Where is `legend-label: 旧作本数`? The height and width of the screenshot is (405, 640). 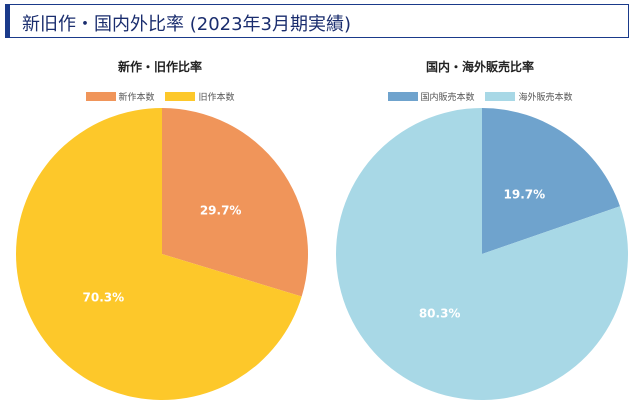
legend-label: 旧作本数 is located at coordinates (216, 98).